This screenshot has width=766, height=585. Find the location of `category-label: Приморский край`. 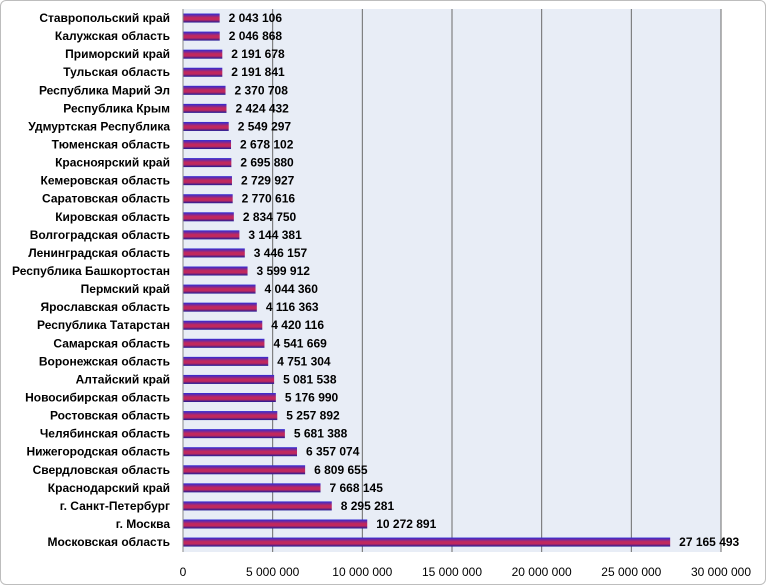

category-label: Приморский край is located at coordinates (117, 54).